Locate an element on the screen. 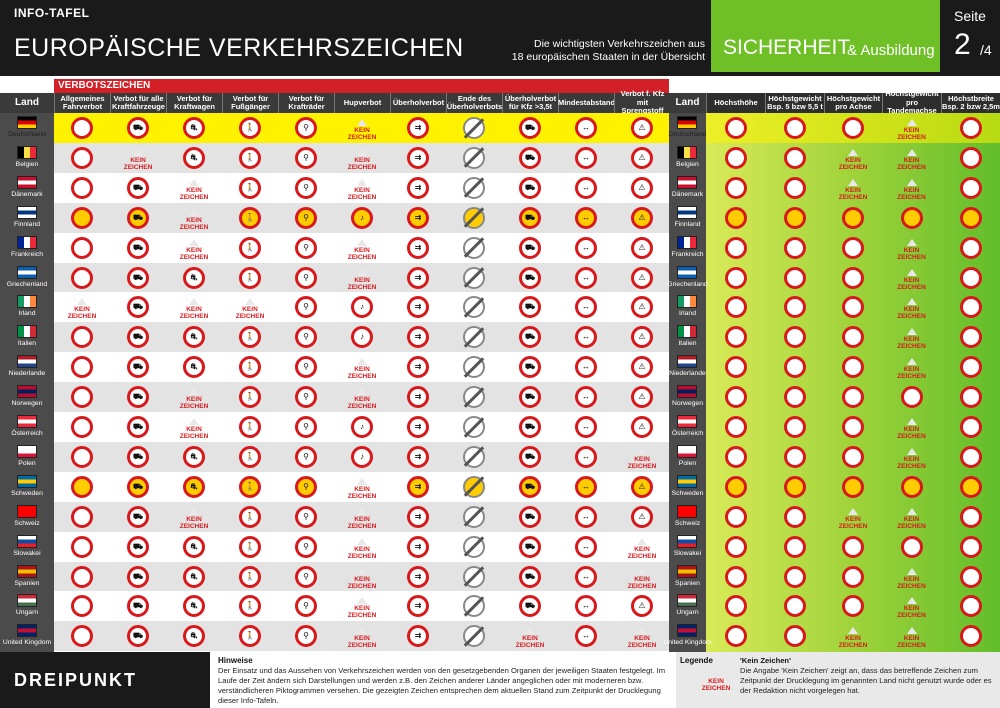 The height and width of the screenshot is (708, 1000). column-header-9: Überholverbot für Kfz >3,5t is located at coordinates (530, 103).